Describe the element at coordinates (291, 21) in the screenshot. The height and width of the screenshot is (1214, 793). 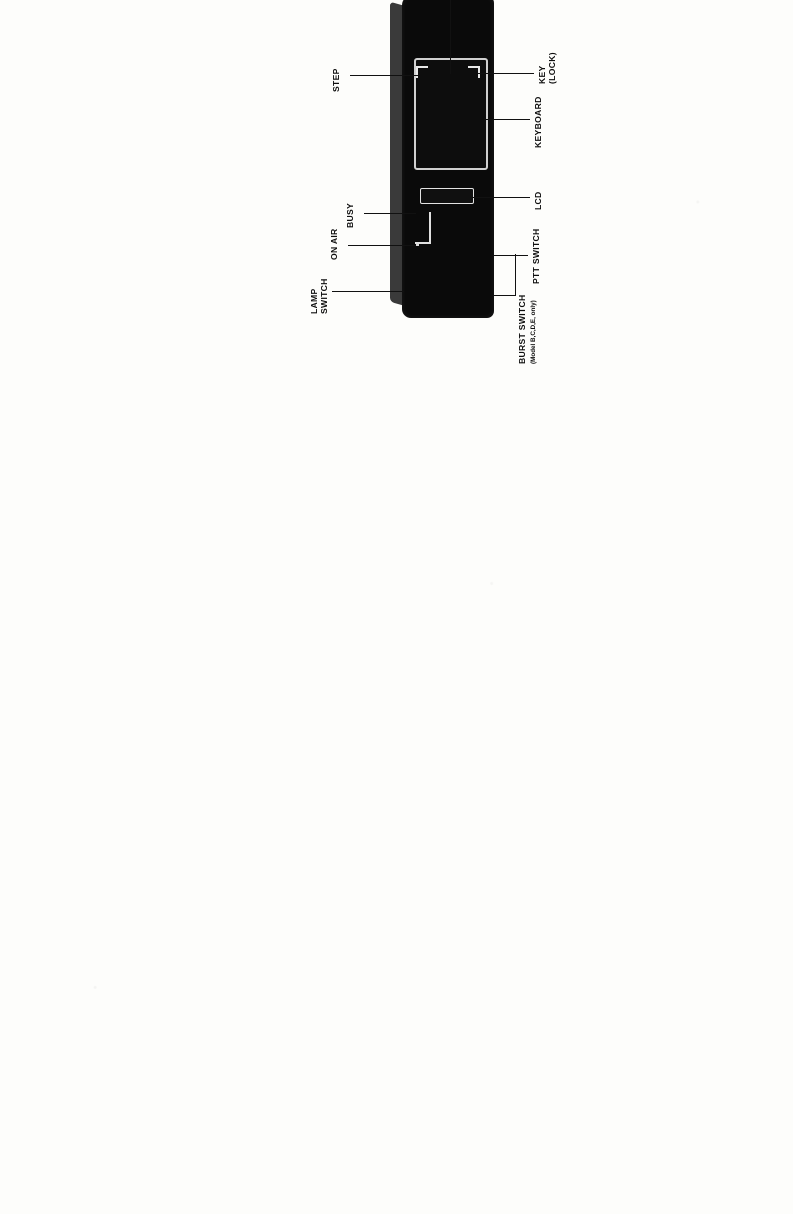
I see `section-on-air` at that location.